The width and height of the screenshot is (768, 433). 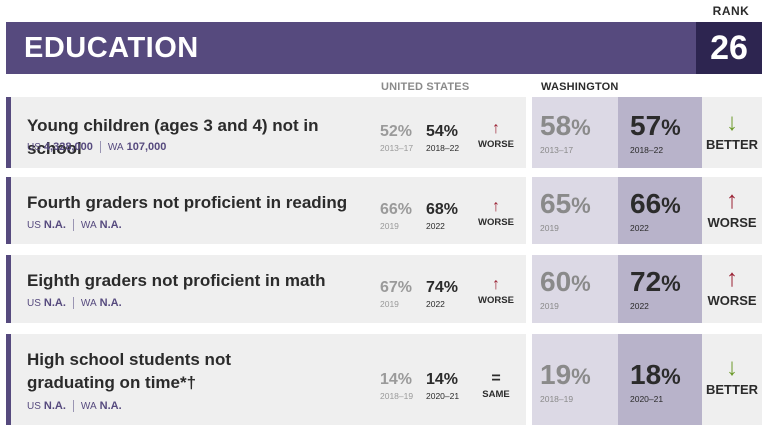 What do you see at coordinates (565, 289) in the screenshot?
I see `wa-previous: 60% 2019` at bounding box center [565, 289].